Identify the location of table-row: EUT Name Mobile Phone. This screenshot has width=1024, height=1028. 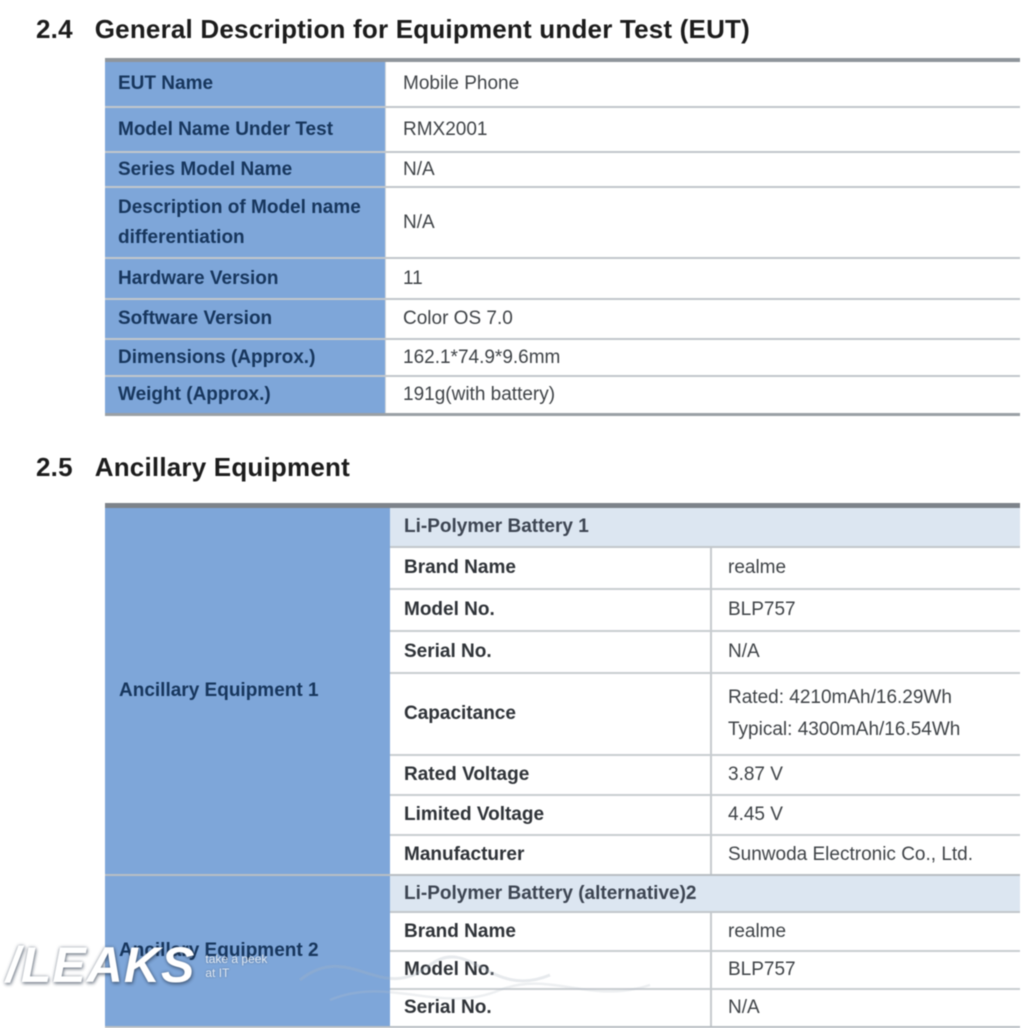
(562, 85).